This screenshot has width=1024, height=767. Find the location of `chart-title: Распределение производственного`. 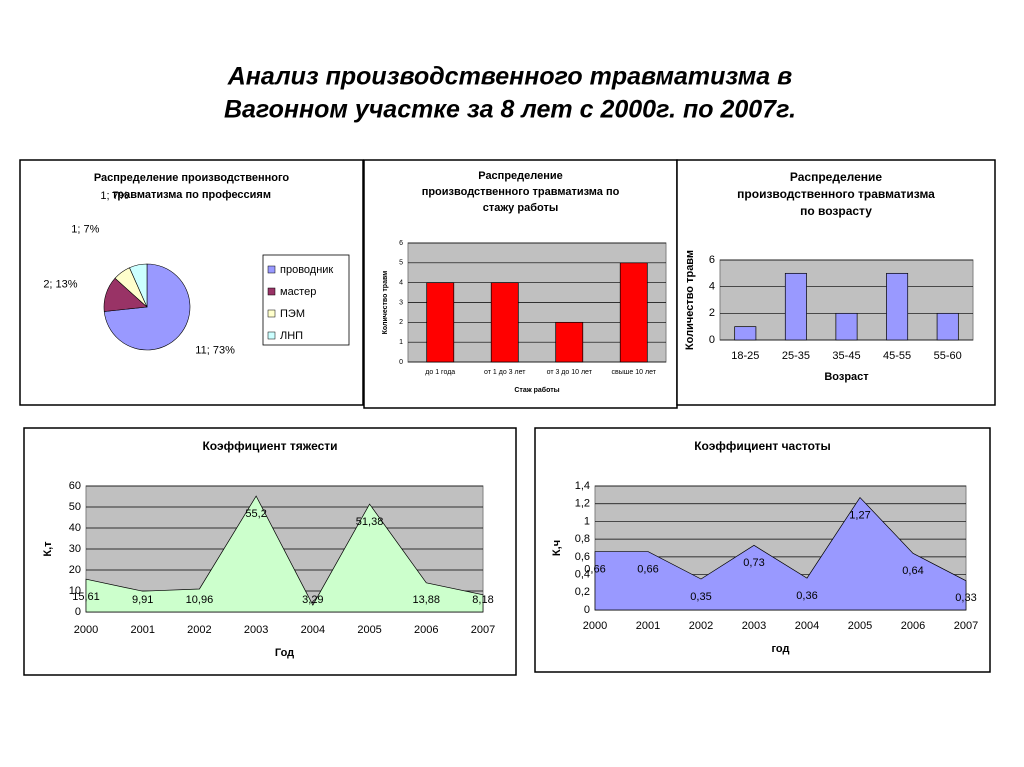

chart-title: Распределение производственного is located at coordinates (192, 178).